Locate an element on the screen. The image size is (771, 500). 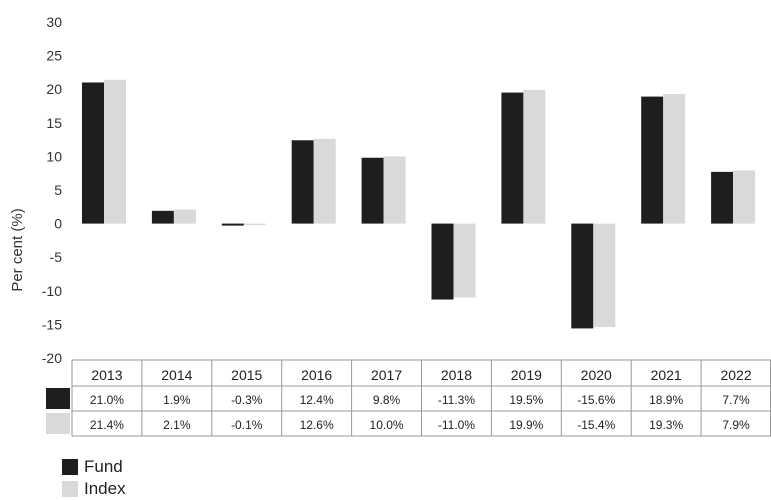
bar-index-2016 is located at coordinates (324, 181).